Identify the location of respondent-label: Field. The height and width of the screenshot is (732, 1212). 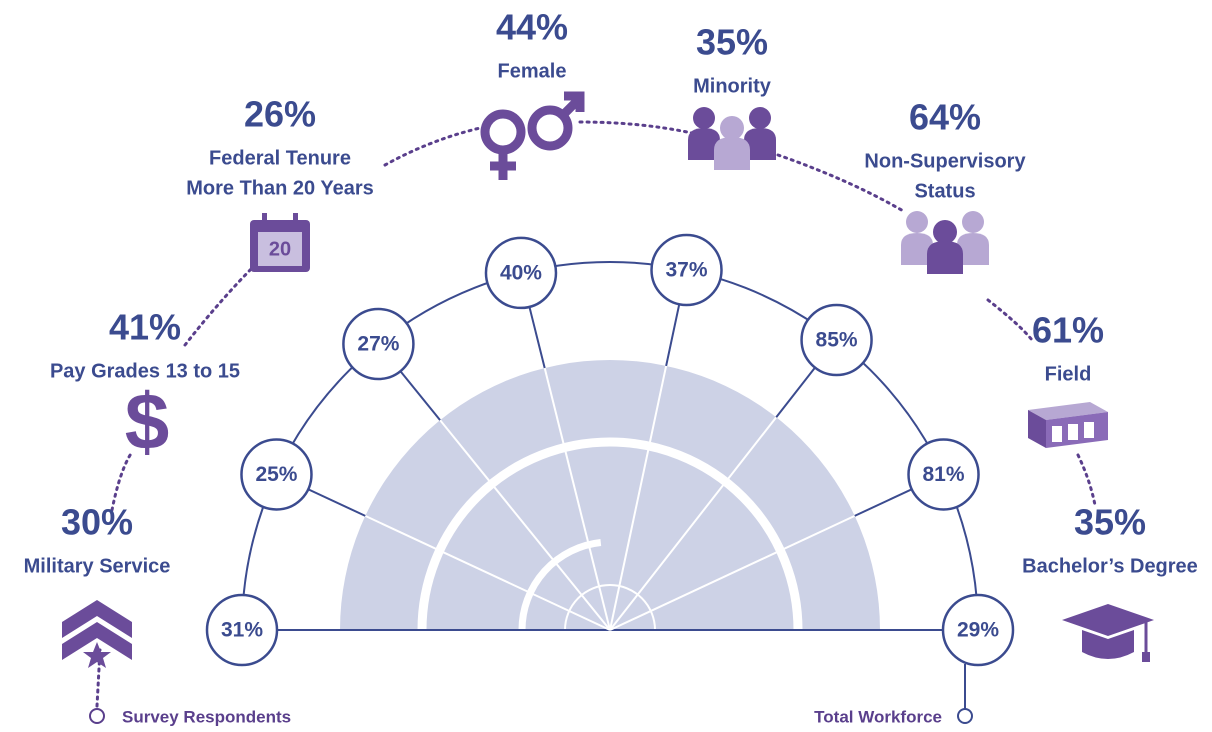
(1068, 374).